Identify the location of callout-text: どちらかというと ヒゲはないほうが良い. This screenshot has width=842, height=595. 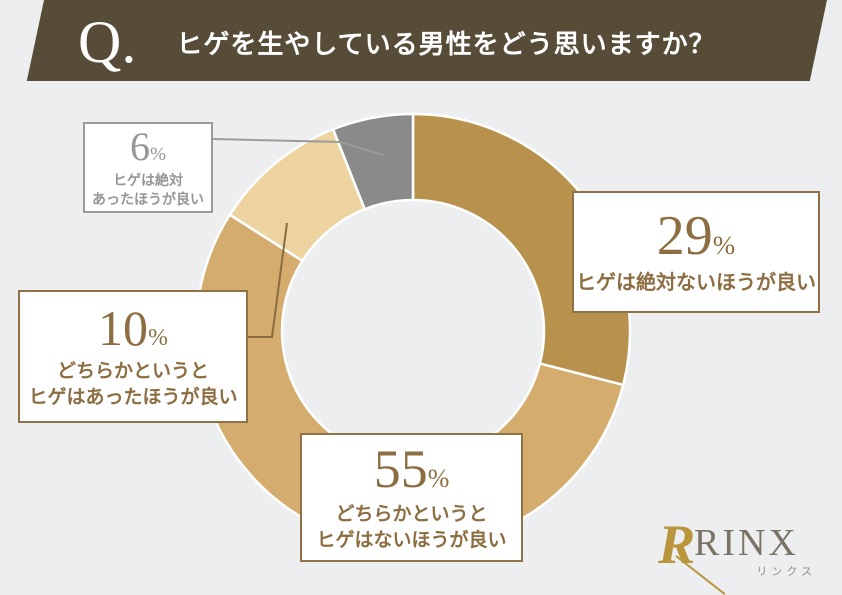
(411, 527).